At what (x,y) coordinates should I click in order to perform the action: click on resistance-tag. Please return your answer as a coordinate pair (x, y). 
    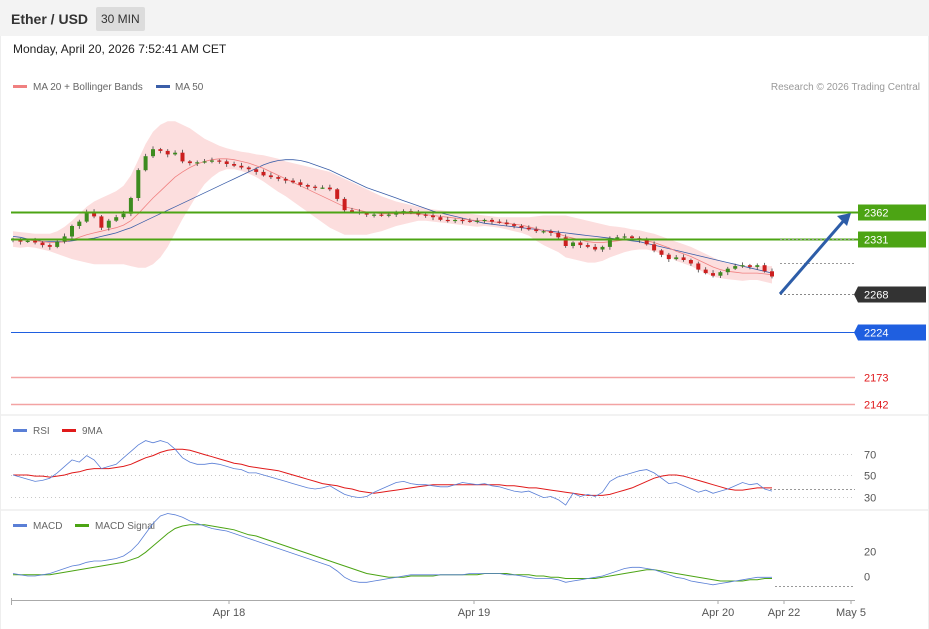
    Looking at the image, I should click on (892, 212).